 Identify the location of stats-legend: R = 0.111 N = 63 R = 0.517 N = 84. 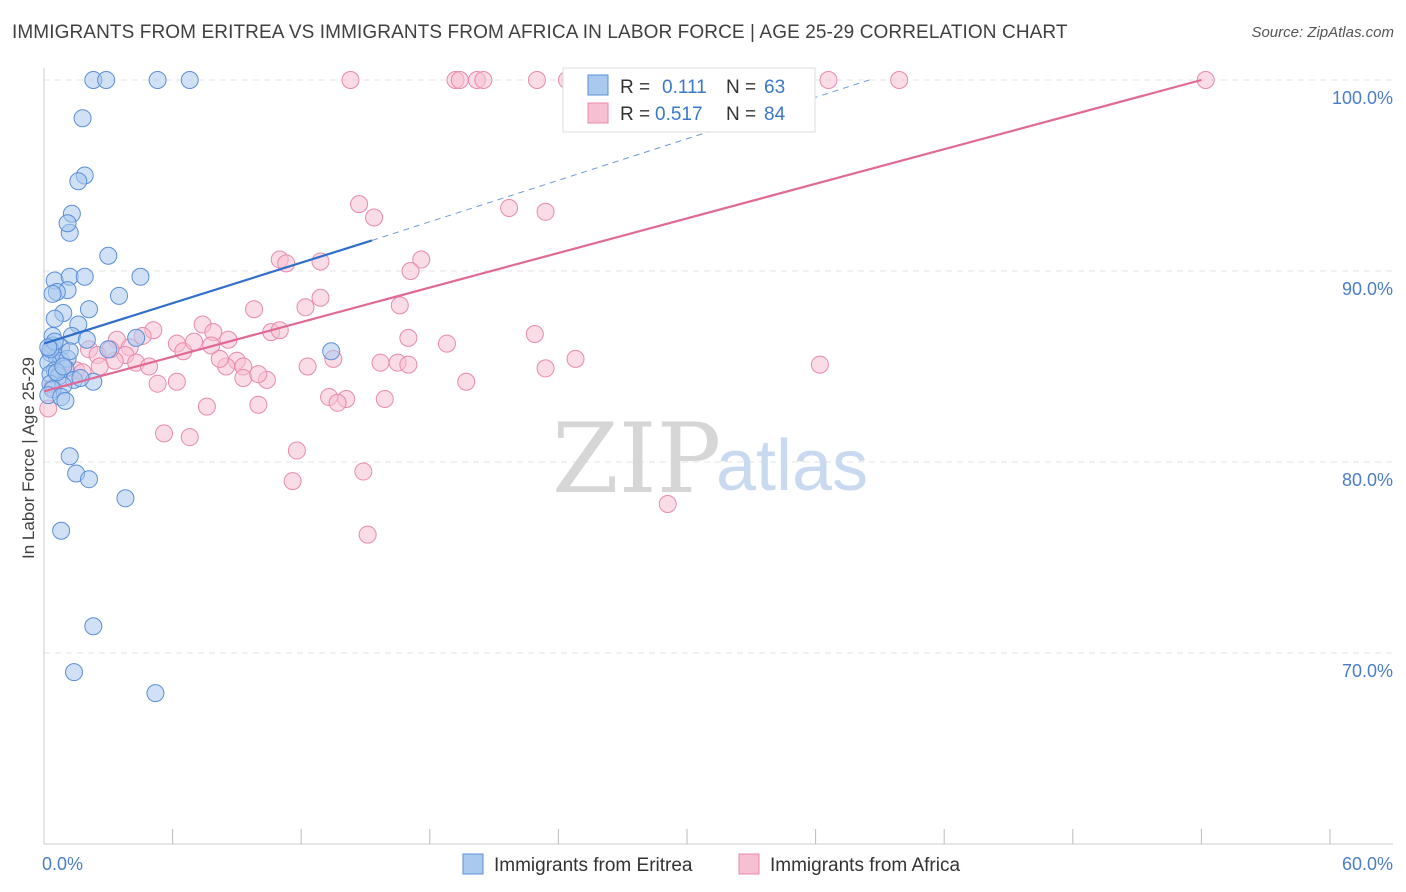
(689, 100).